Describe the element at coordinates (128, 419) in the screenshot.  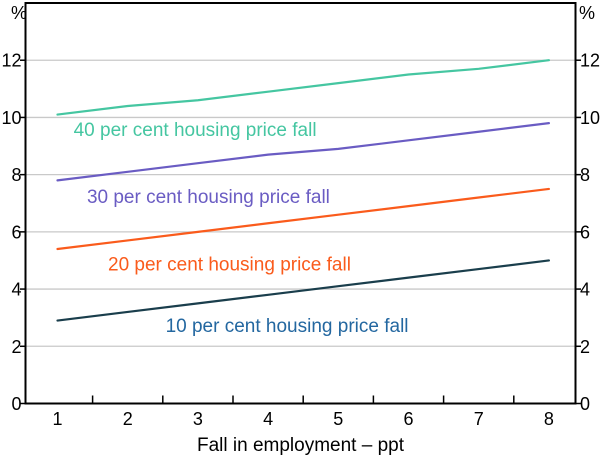
I see `x-tick-label-2: 2` at that location.